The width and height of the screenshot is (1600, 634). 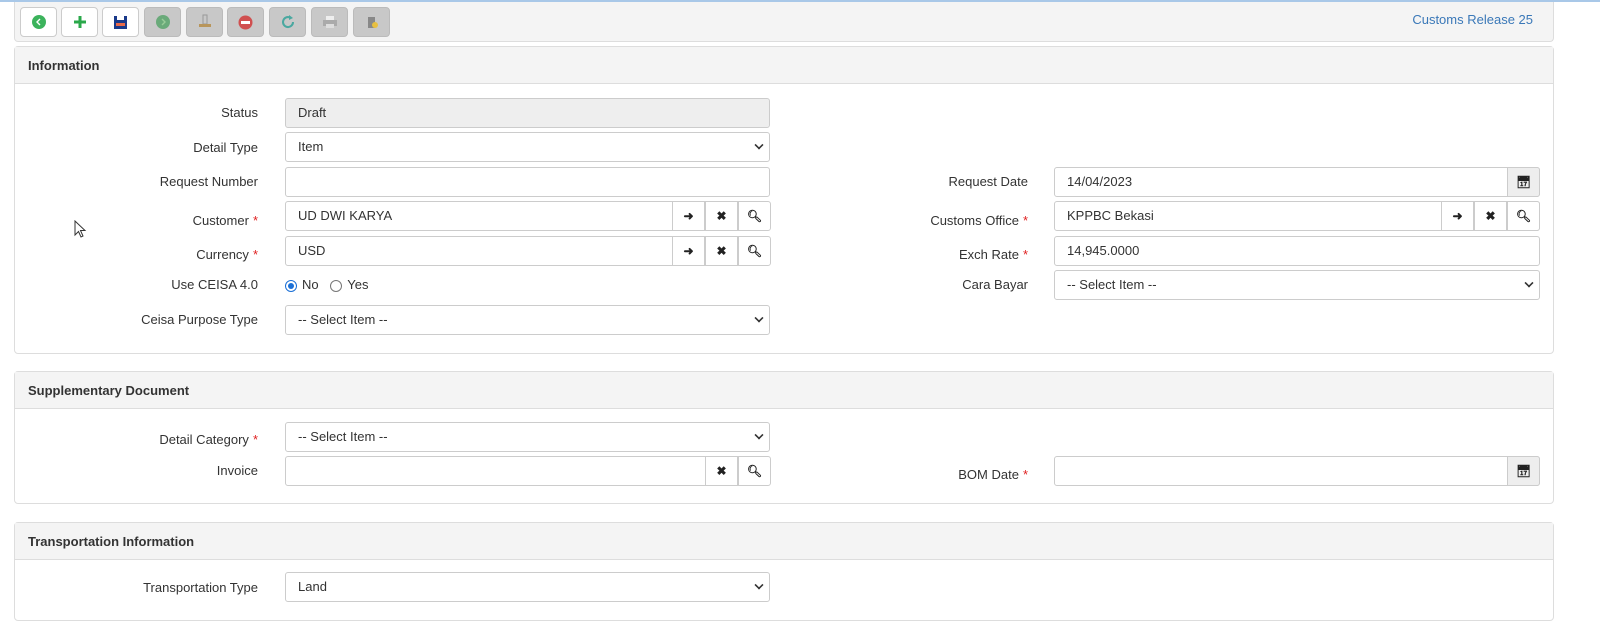 What do you see at coordinates (929, 254) in the screenshot?
I see `exch-rate-label: Exch Rate *` at bounding box center [929, 254].